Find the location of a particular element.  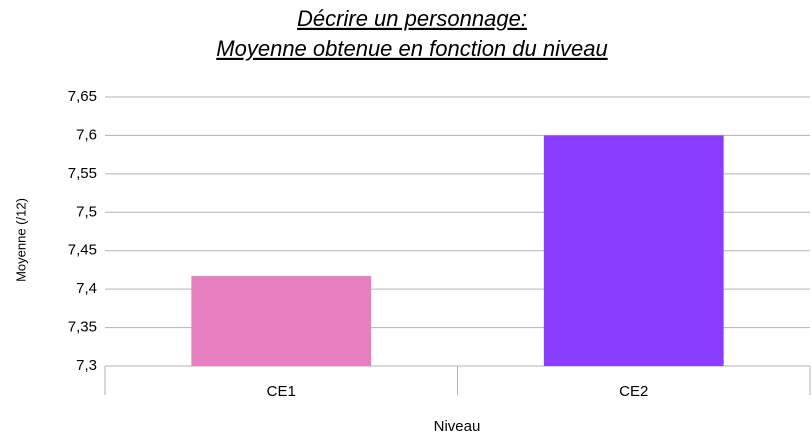

y-axis-label: Moyenne (/12) is located at coordinates (20, 240).